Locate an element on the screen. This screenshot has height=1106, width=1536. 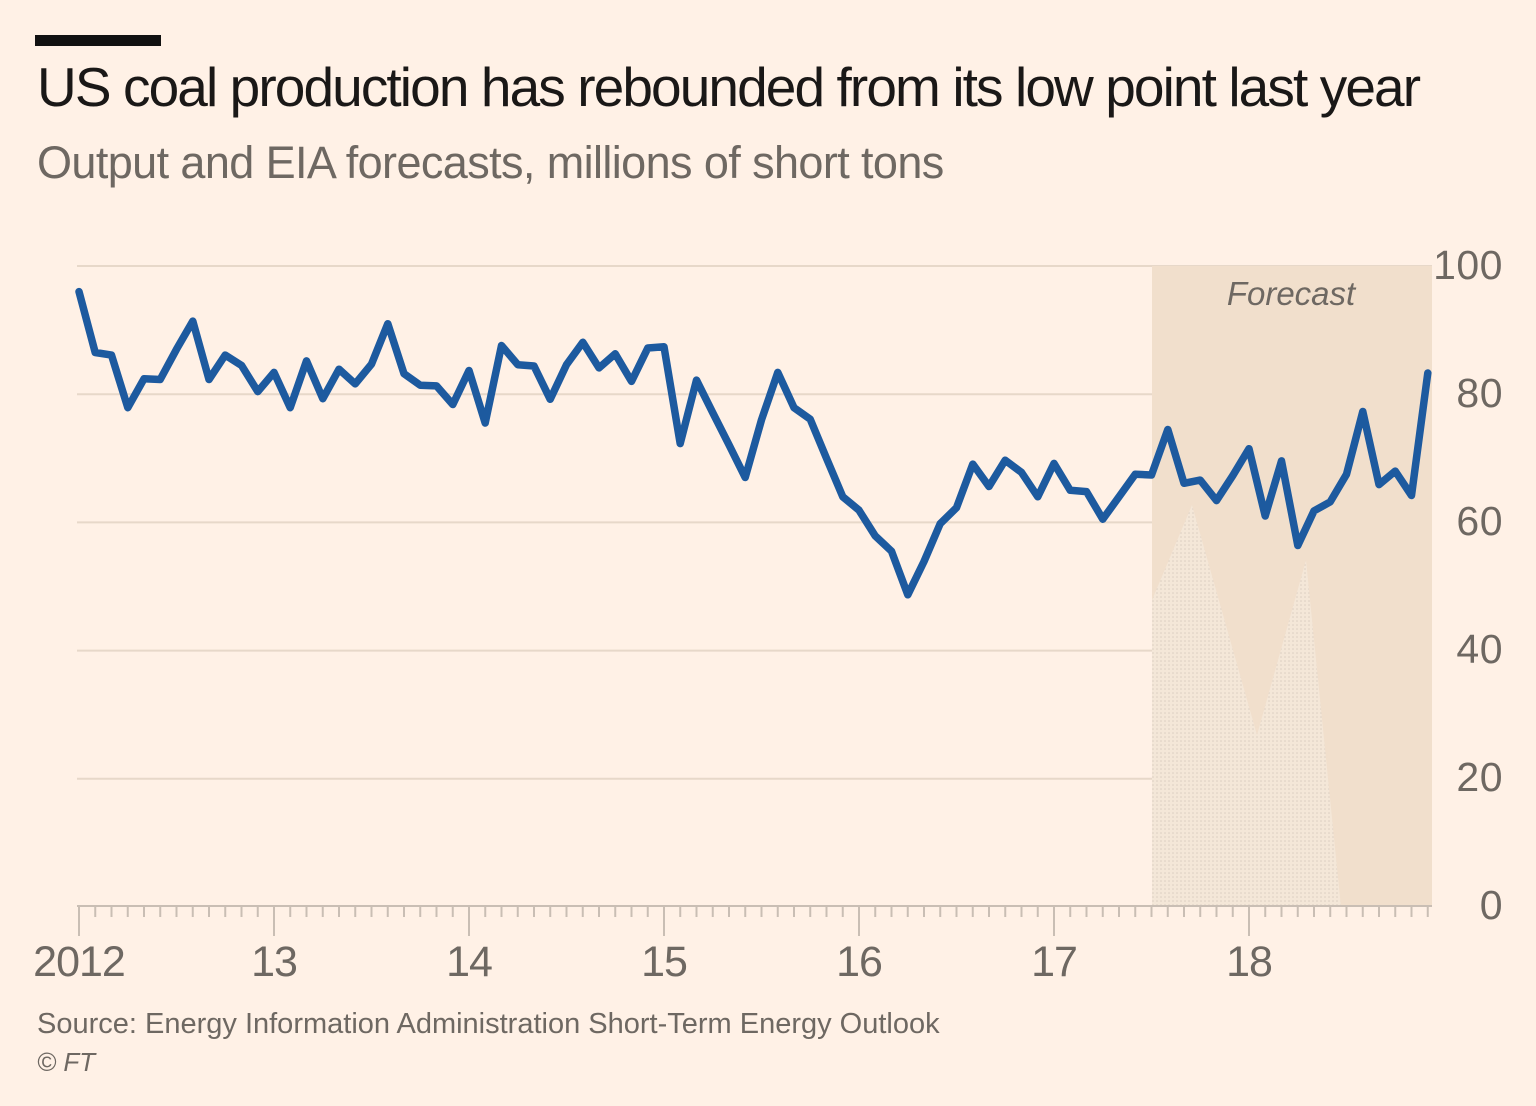
svg-text: 0 is located at coordinates (1491, 905).